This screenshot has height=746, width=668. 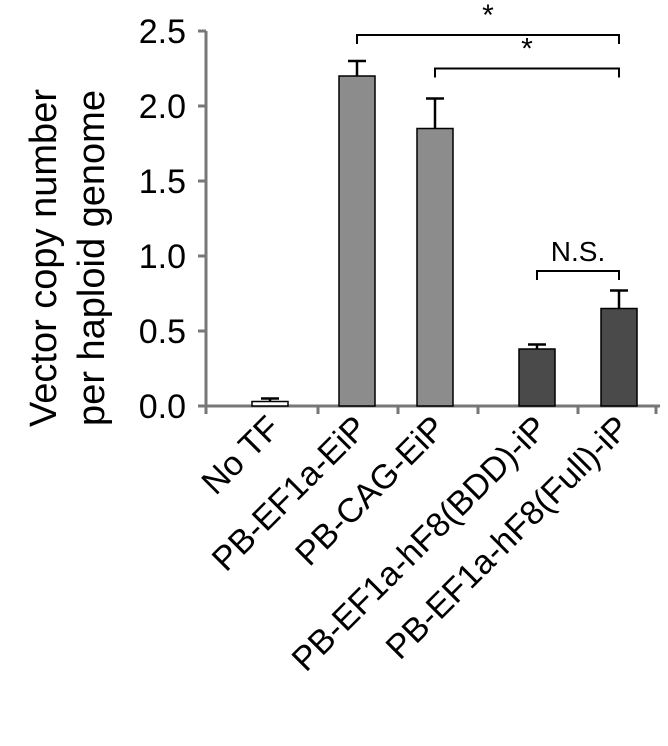 I want to click on significance-label-2: N.S., so click(x=578, y=251).